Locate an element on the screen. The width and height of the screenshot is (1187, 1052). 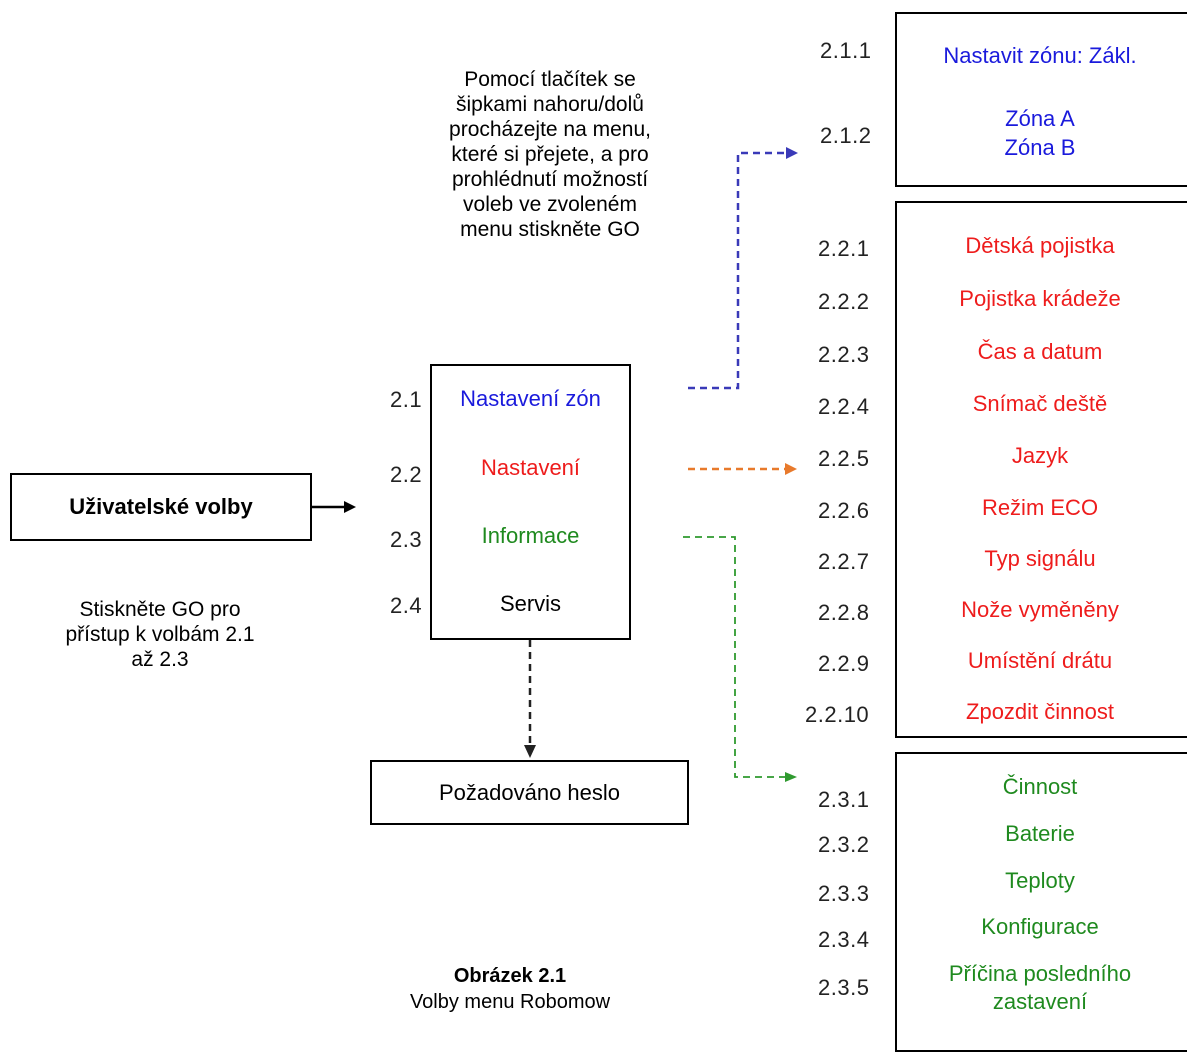
user-options-arrowhead is located at coordinates (350, 507).